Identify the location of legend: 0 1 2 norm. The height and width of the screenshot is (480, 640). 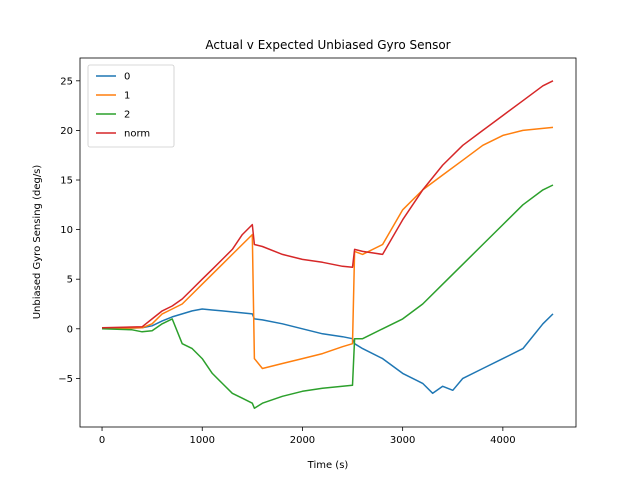
(131, 106).